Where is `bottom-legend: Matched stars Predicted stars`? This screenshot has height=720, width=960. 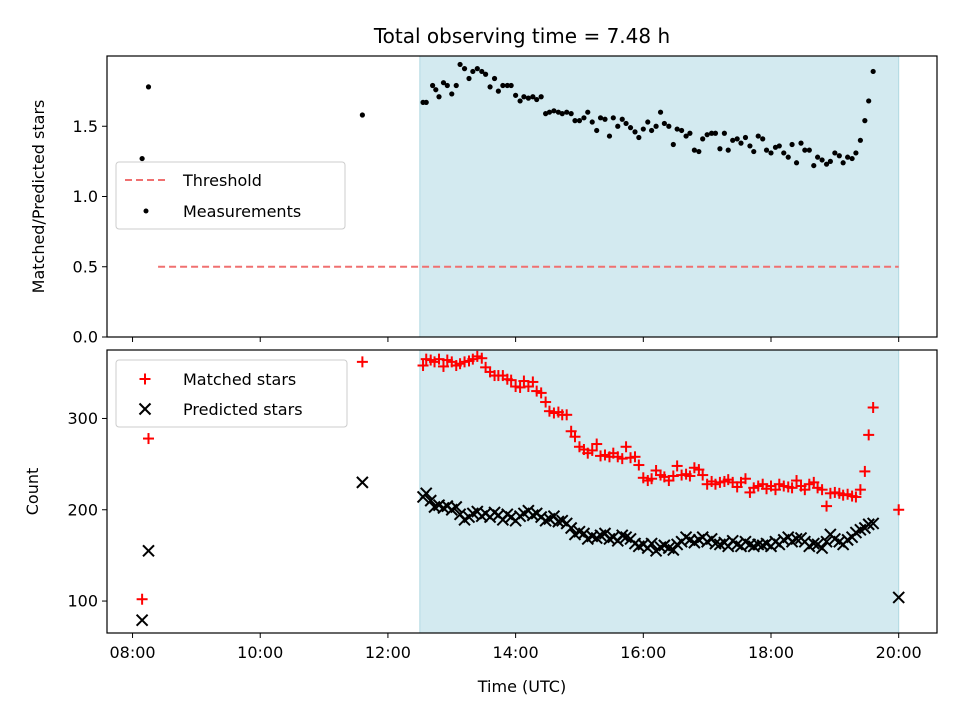 bottom-legend: Matched stars Predicted stars is located at coordinates (231, 393).